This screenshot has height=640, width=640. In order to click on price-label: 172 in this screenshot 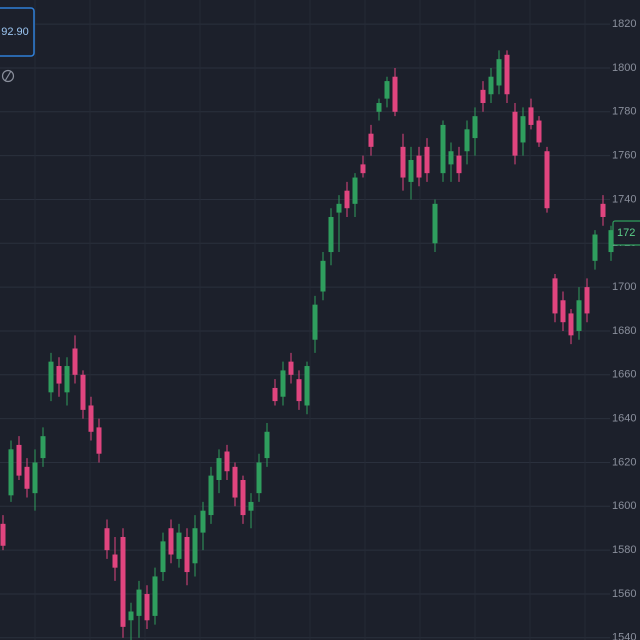, I will do `click(626, 233)`.